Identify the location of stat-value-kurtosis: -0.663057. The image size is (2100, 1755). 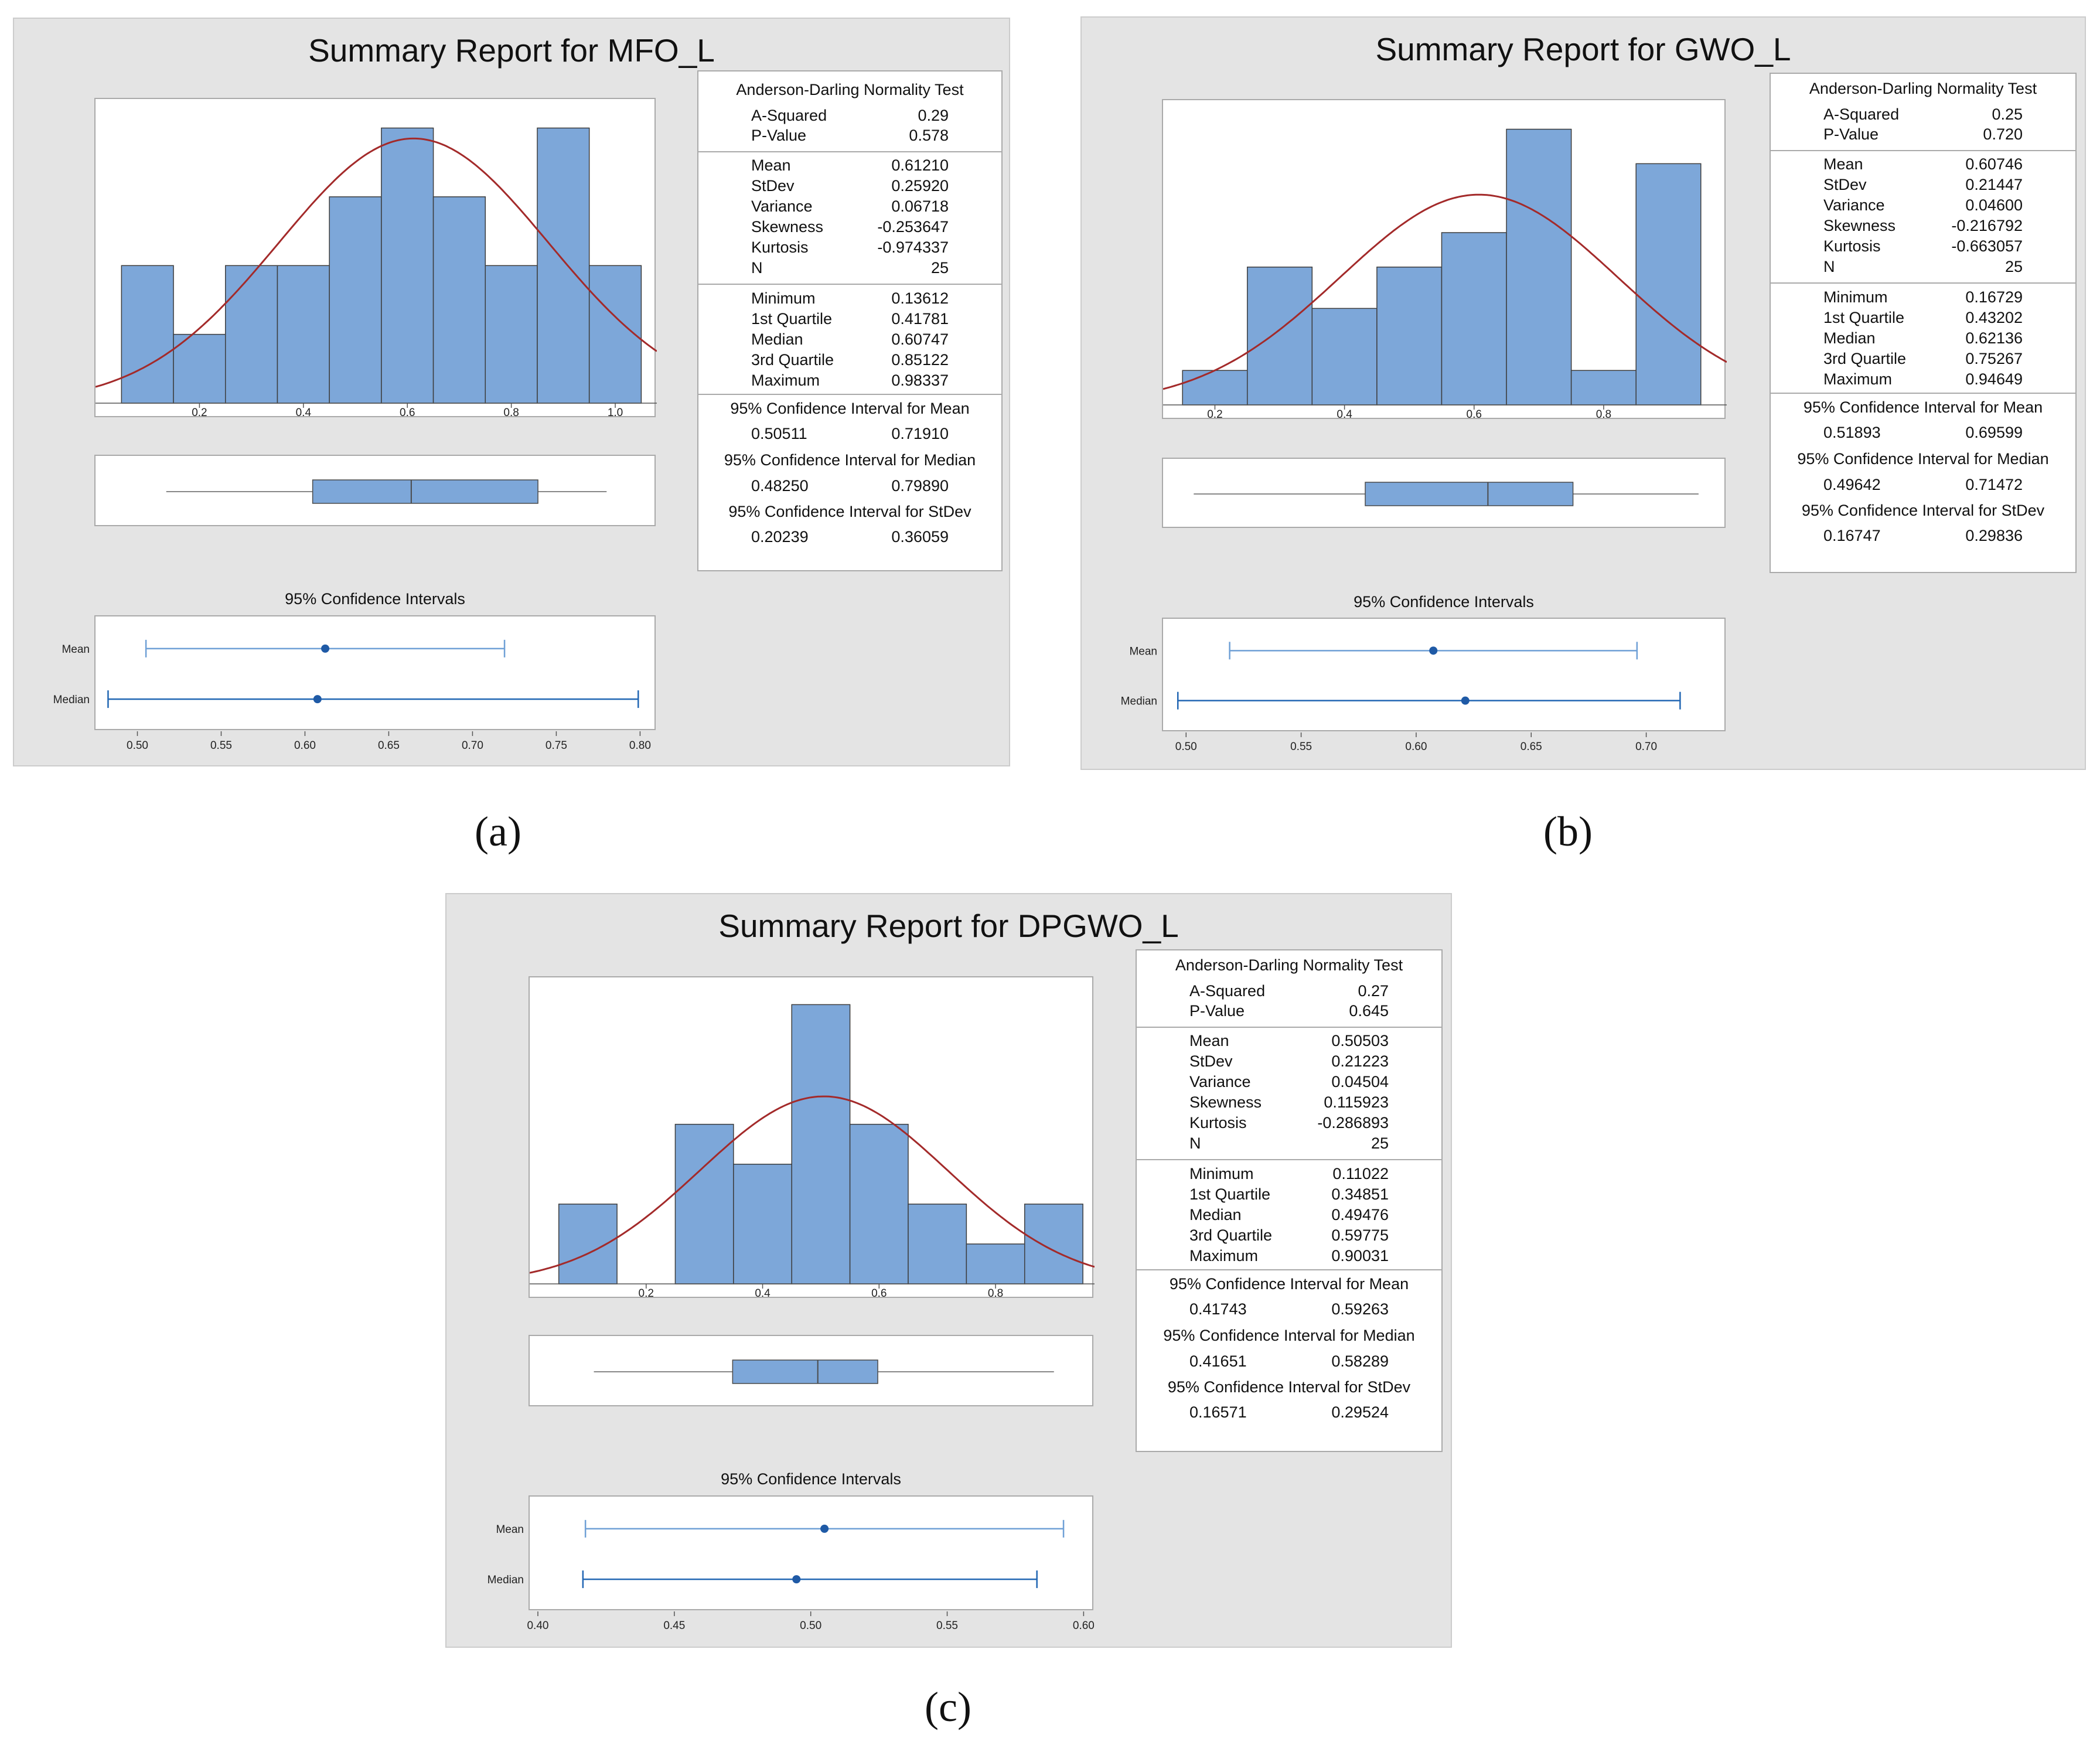
(1987, 246).